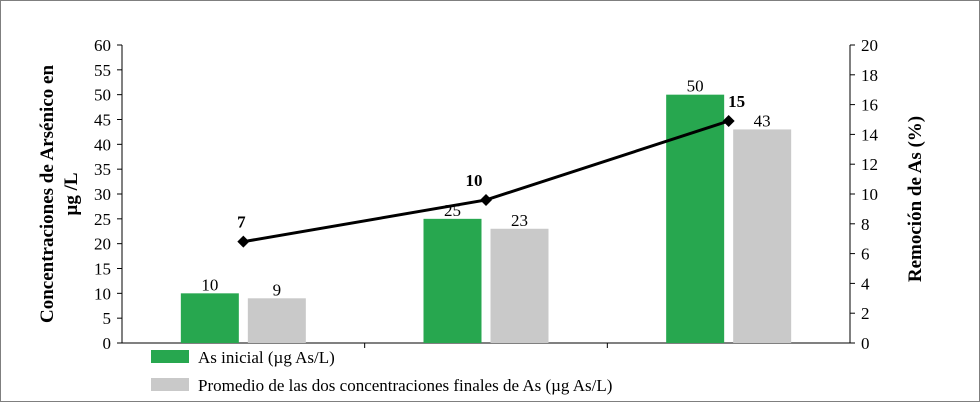 The width and height of the screenshot is (980, 402). Describe the element at coordinates (452, 210) in the screenshot. I see `bar-value-label: 25` at that location.